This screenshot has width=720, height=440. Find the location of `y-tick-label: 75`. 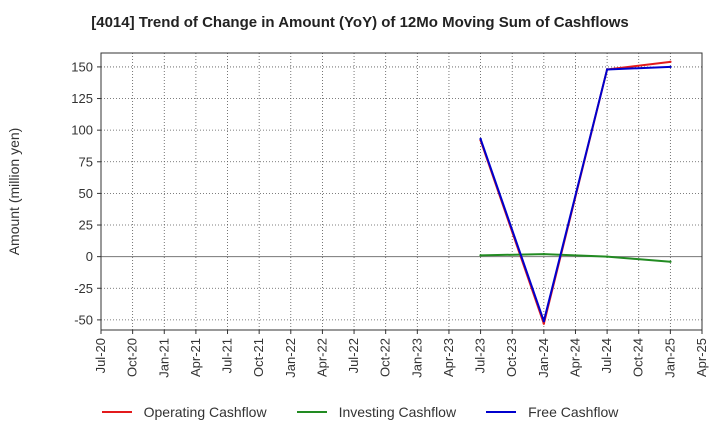

y-tick-label: 75 is located at coordinates (86, 161).